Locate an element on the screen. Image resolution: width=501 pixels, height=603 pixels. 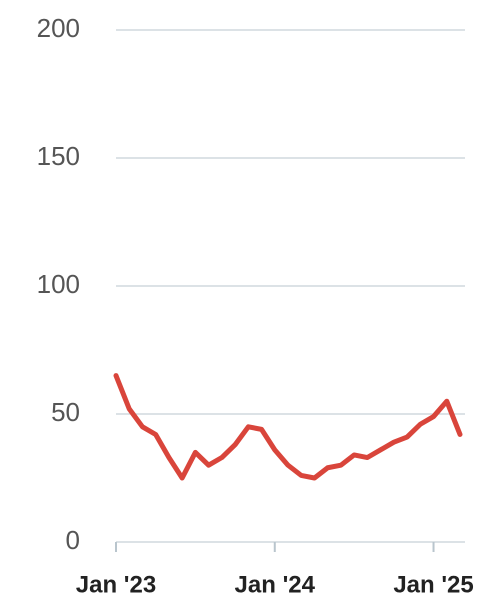
y-tick-label: 100 is located at coordinates (58, 284).